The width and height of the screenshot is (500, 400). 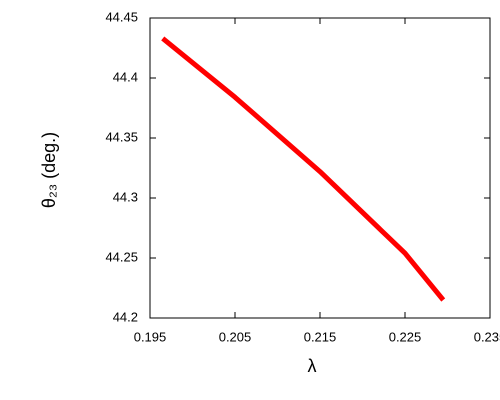 I want to click on y-tick-label: 44.35, so click(x=121, y=136).